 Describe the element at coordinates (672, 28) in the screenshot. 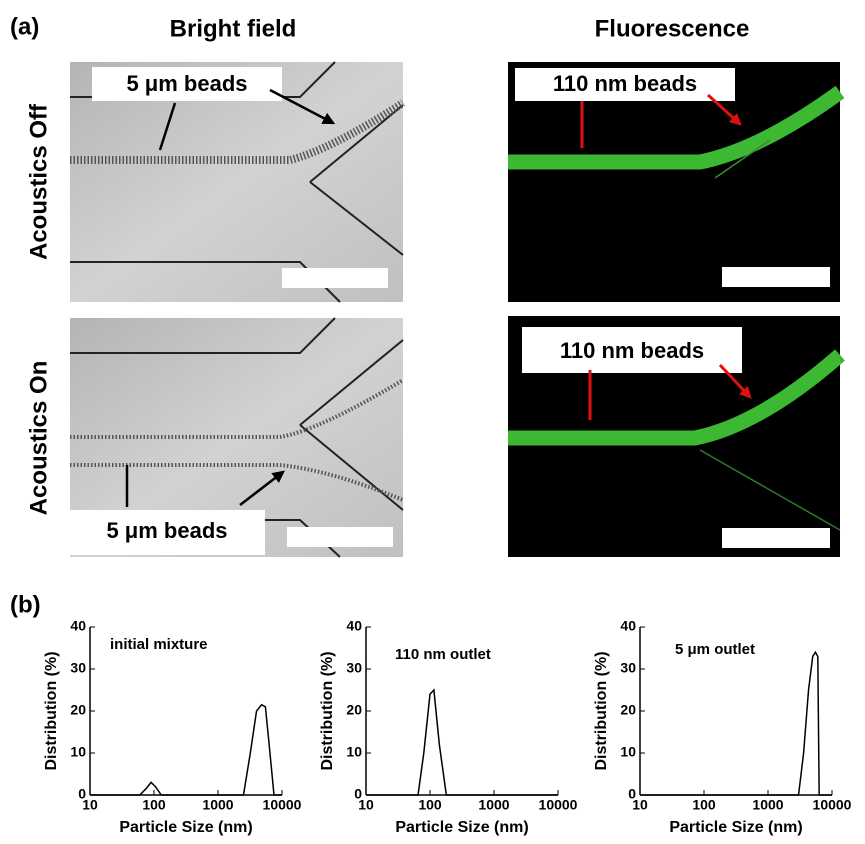

I see `column-header: Fluorescence` at that location.